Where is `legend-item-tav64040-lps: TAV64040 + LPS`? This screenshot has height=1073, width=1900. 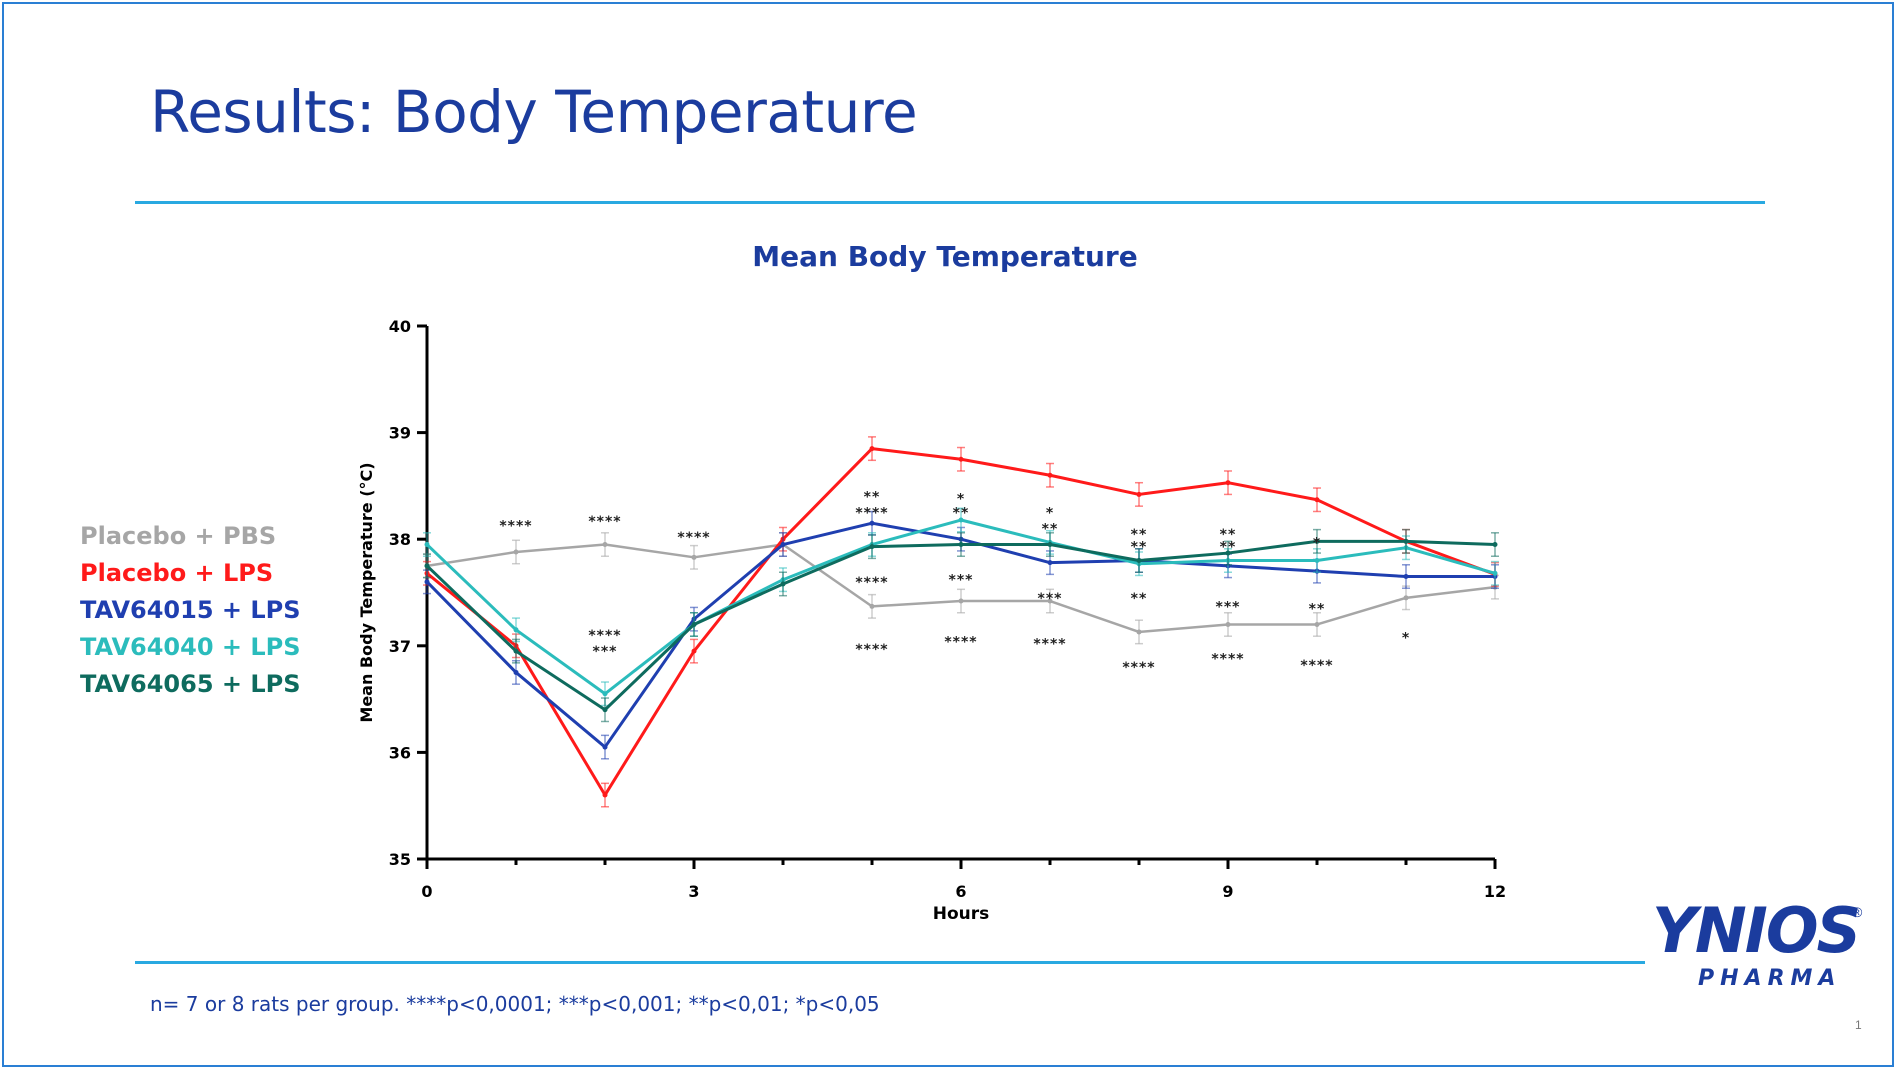 legend-item-tav64040-lps: TAV64040 + LPS is located at coordinates (190, 647).